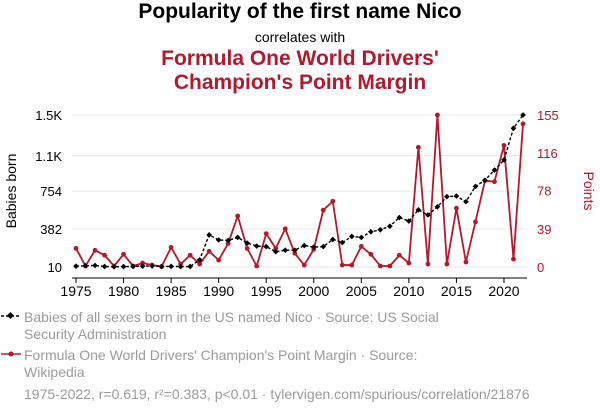  Describe the element at coordinates (11, 315) in the screenshot. I see `legend-symbol-nico` at that location.